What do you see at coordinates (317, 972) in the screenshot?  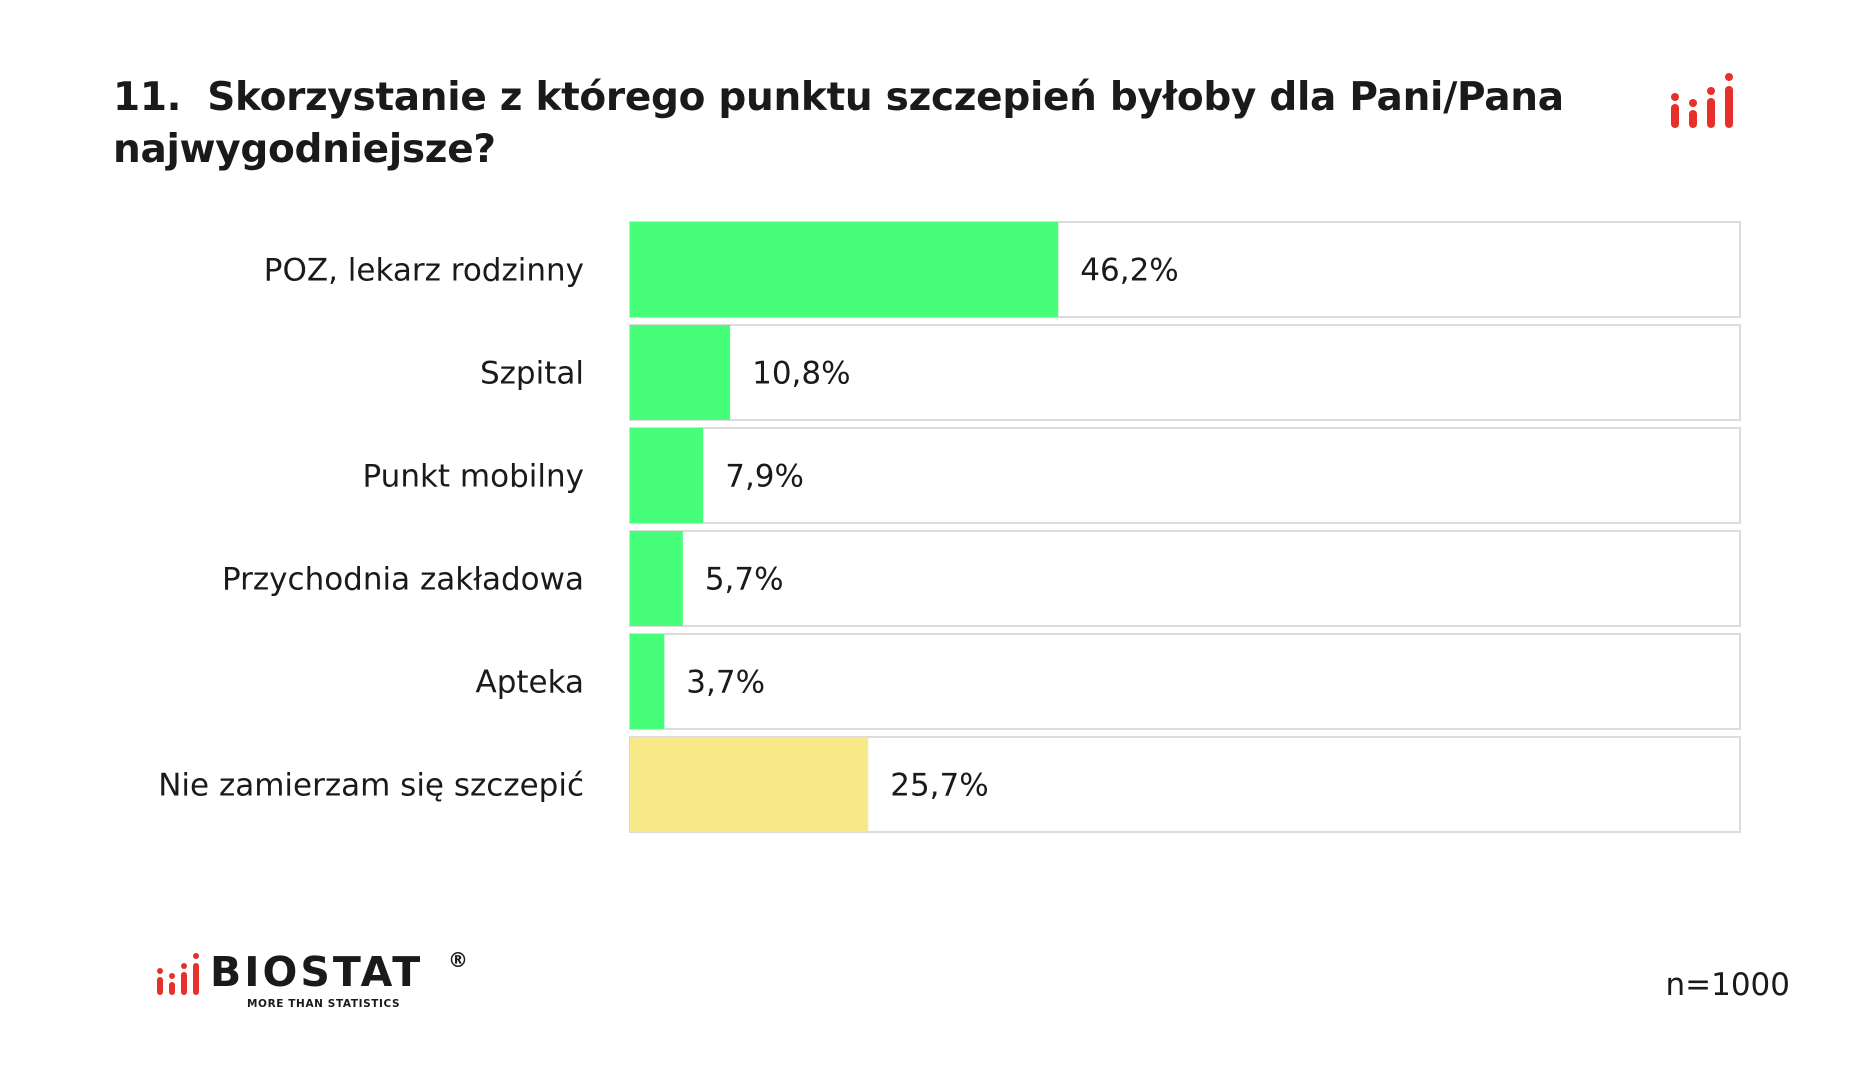 I see `brand-name: BIOSTAT` at bounding box center [317, 972].